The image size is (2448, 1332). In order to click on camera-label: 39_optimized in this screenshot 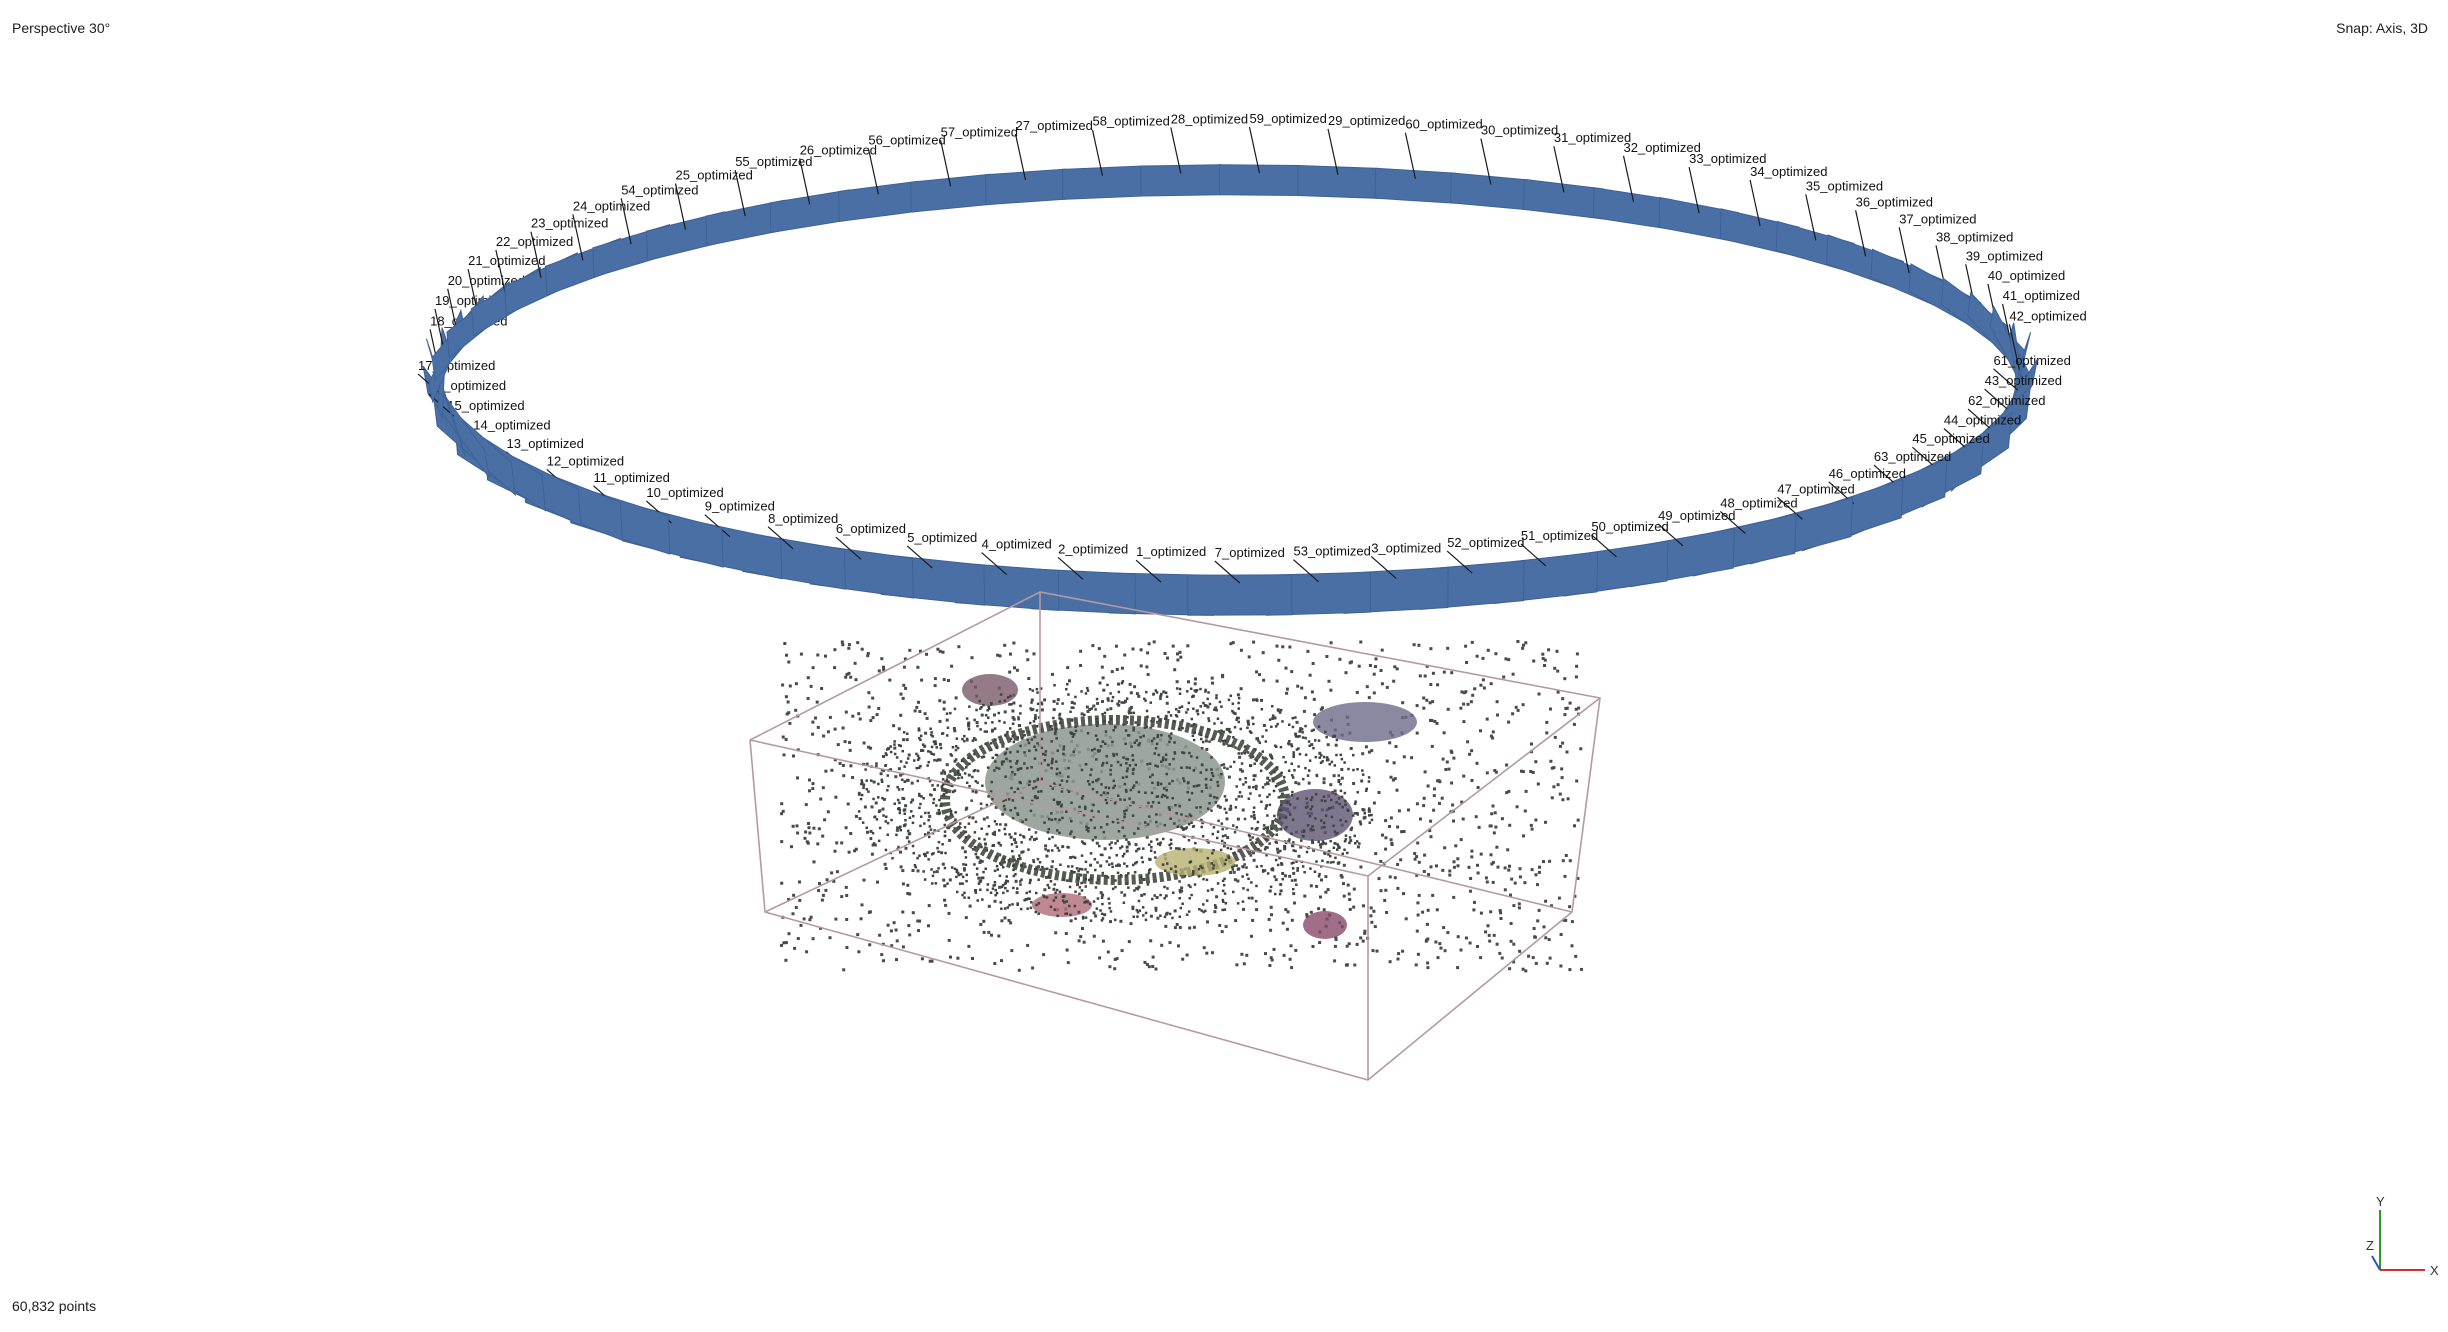, I will do `click(2004, 255)`.